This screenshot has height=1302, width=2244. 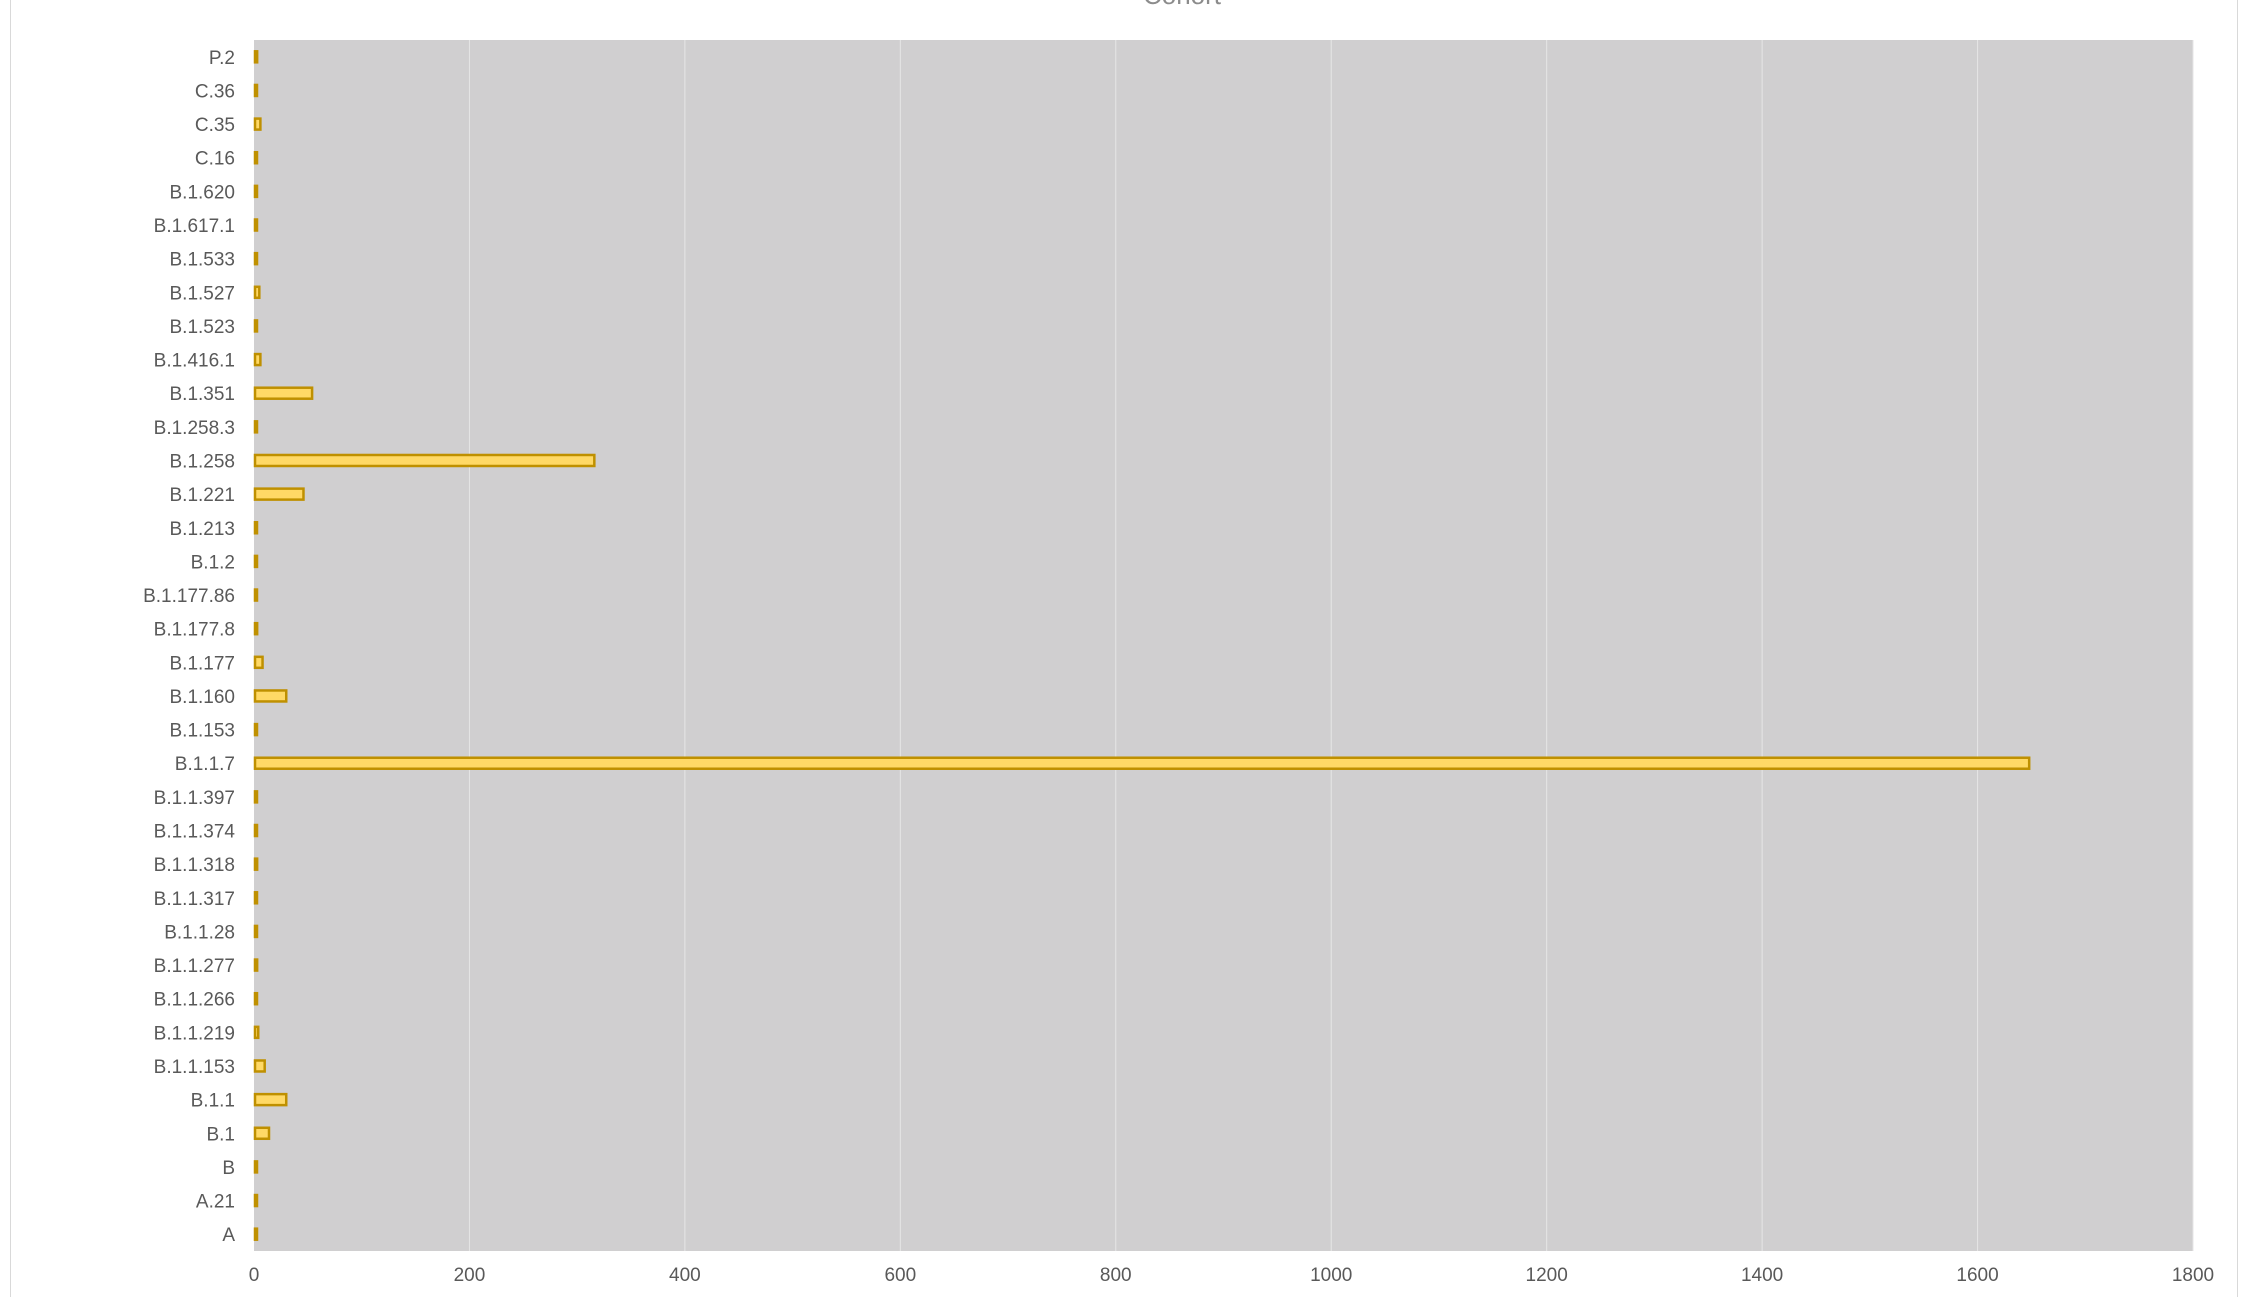 What do you see at coordinates (203, 495) in the screenshot?
I see `category-label: B.1.221` at bounding box center [203, 495].